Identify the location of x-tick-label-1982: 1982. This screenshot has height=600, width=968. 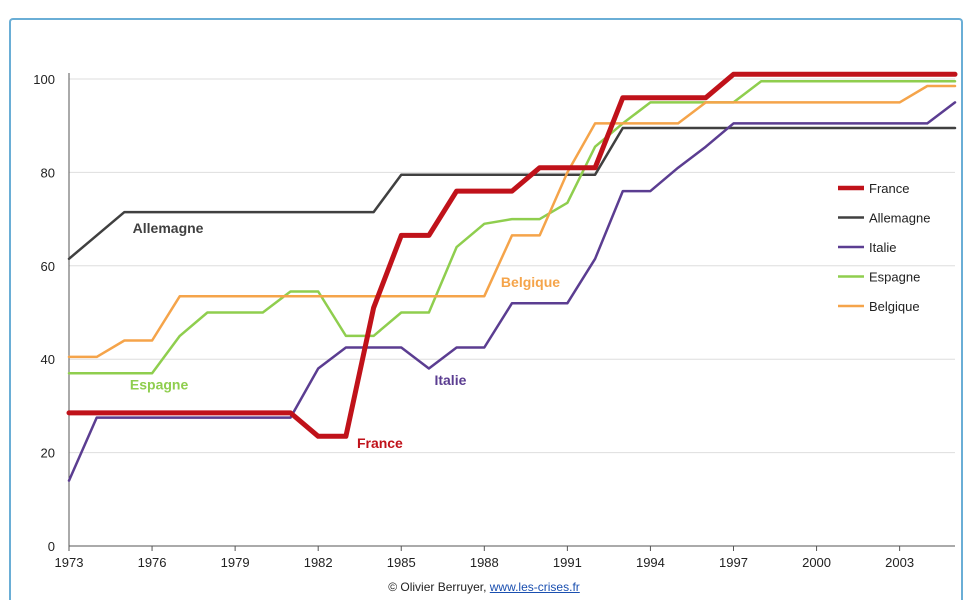
(318, 562).